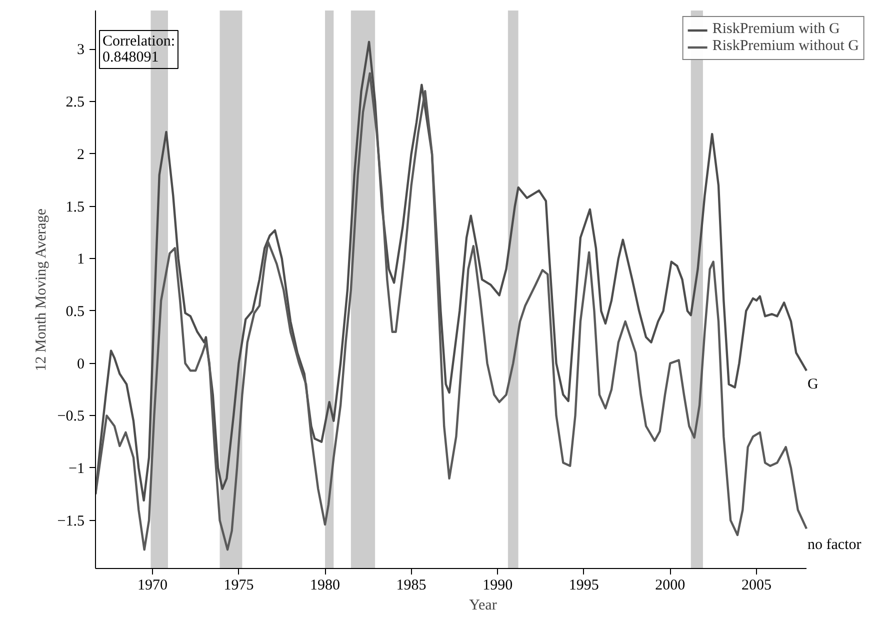 The image size is (872, 628). I want to click on x-tick-label: 1985, so click(411, 586).